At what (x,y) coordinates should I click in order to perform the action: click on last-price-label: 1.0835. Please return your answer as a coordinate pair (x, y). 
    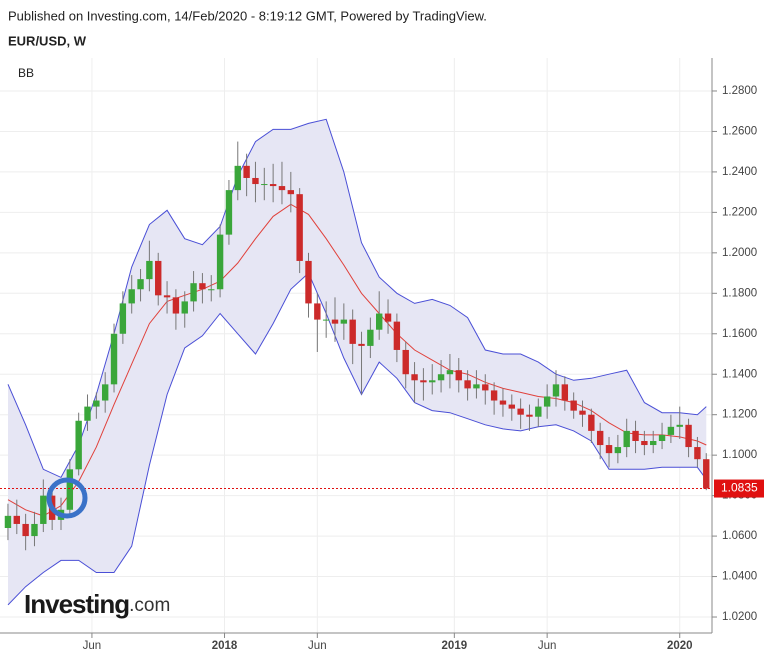
    Looking at the image, I should click on (739, 488).